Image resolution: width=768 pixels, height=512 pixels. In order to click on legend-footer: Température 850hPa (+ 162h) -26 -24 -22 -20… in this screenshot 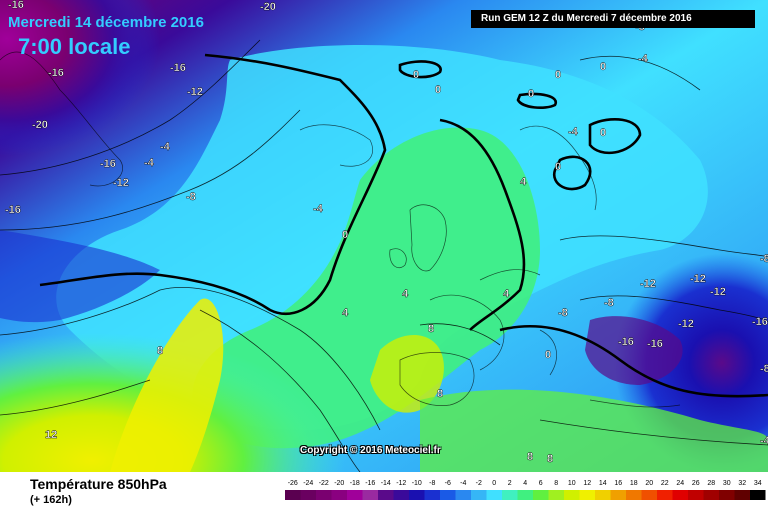, I will do `click(384, 492)`.